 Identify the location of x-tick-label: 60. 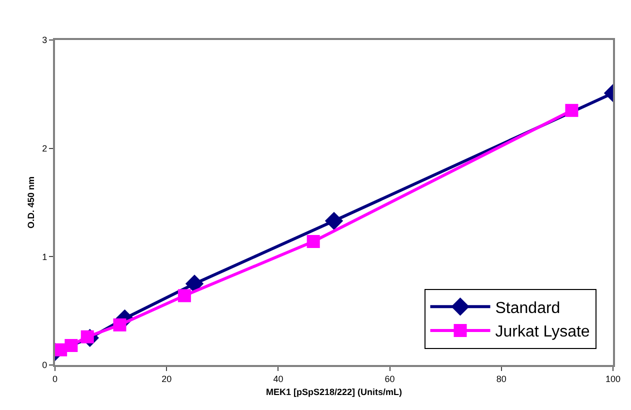
(389, 379).